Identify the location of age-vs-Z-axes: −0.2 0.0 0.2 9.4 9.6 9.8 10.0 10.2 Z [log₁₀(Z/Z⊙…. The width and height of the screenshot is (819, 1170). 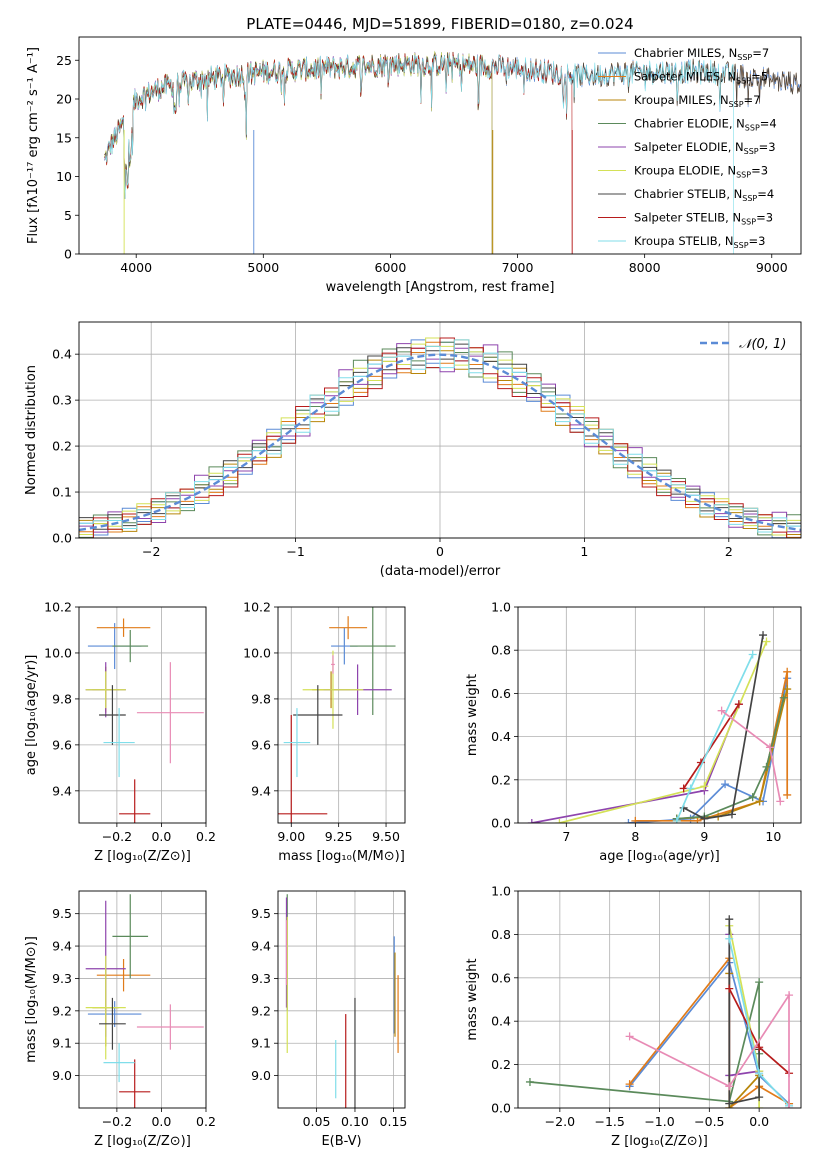
(120, 732).